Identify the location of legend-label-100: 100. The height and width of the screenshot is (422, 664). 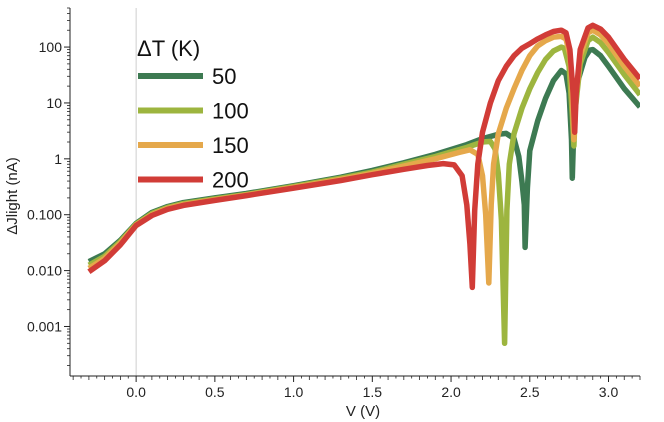
(230, 111).